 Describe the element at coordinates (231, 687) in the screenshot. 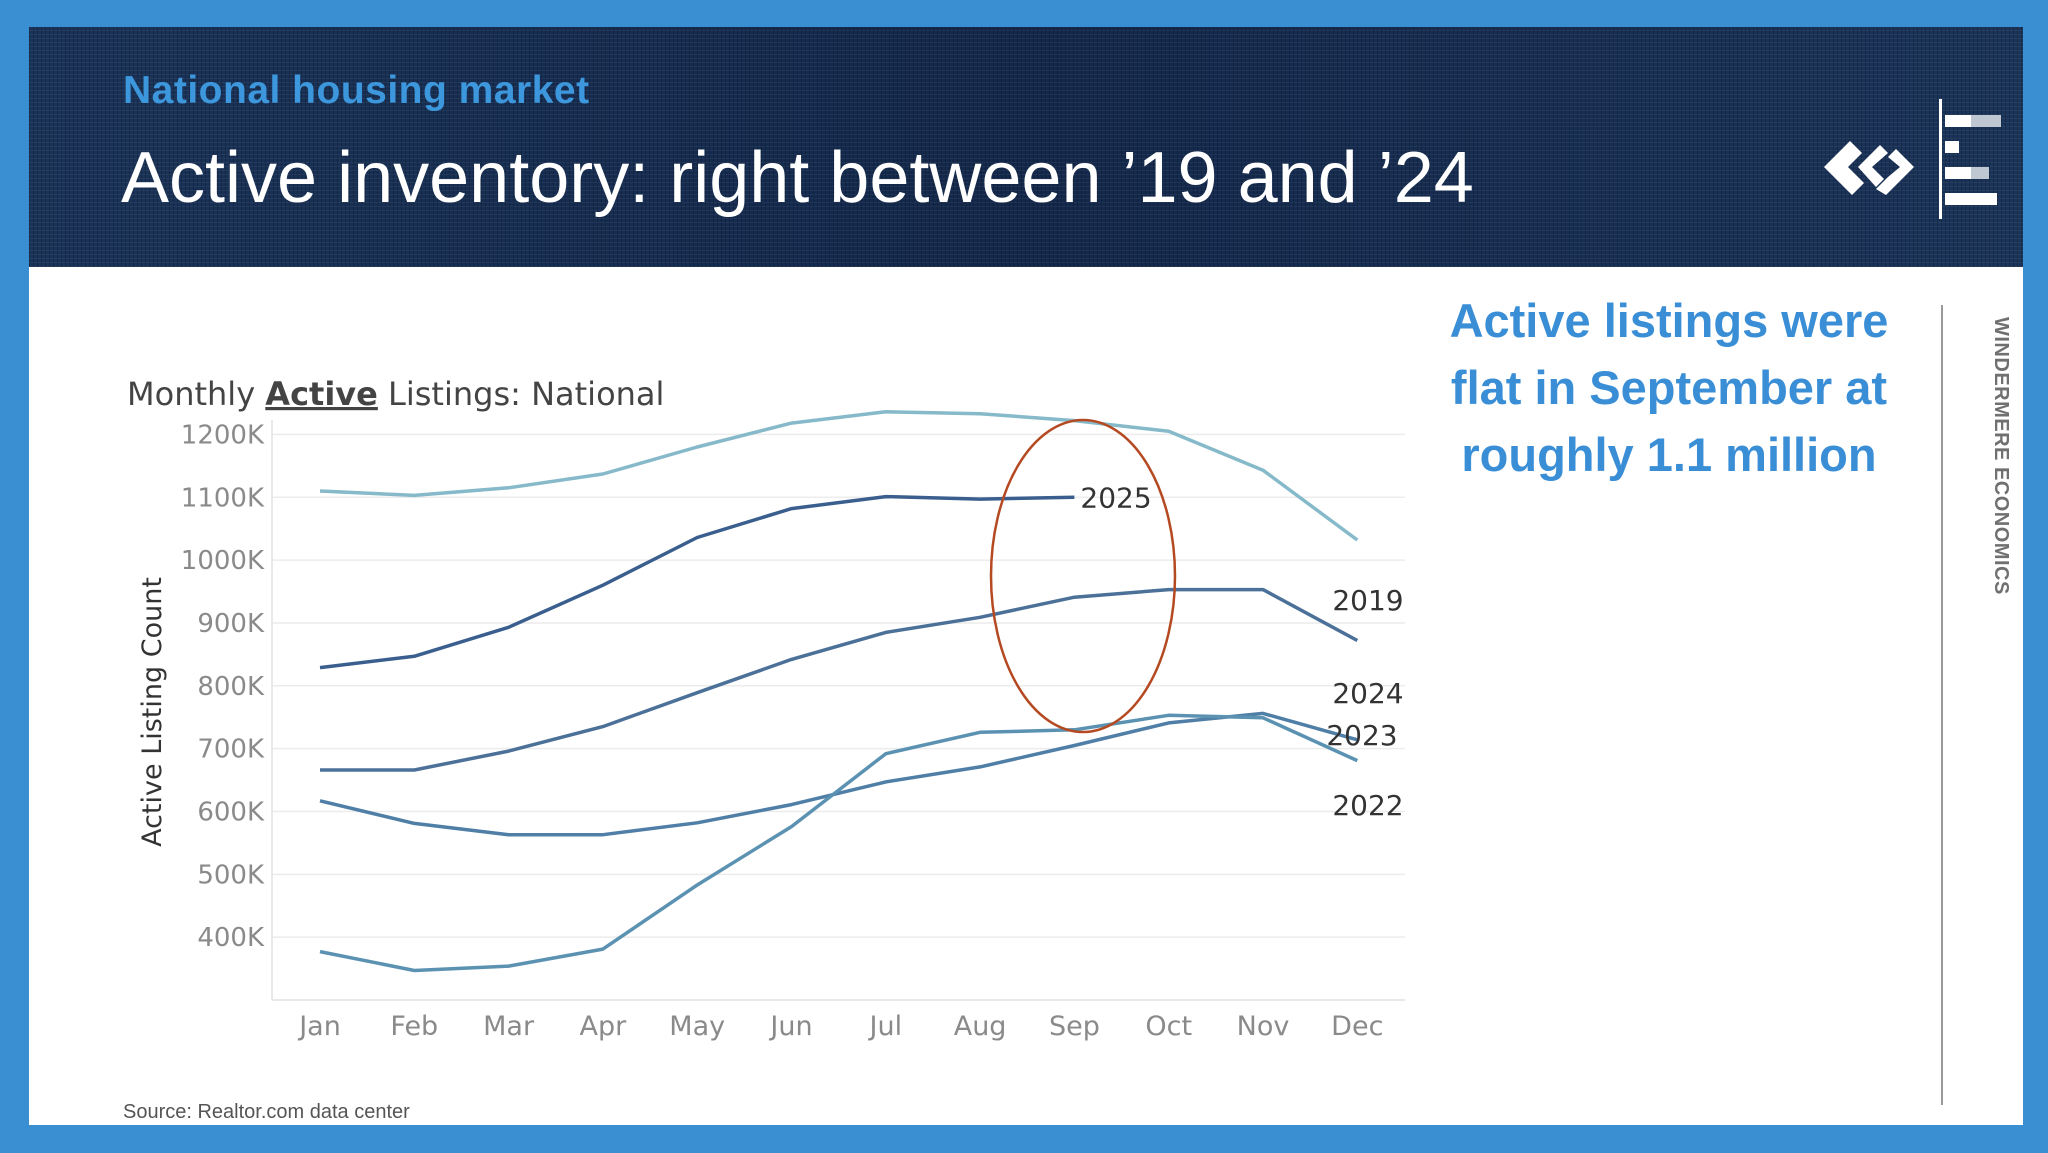

I see `y-tick-label: 800K` at that location.